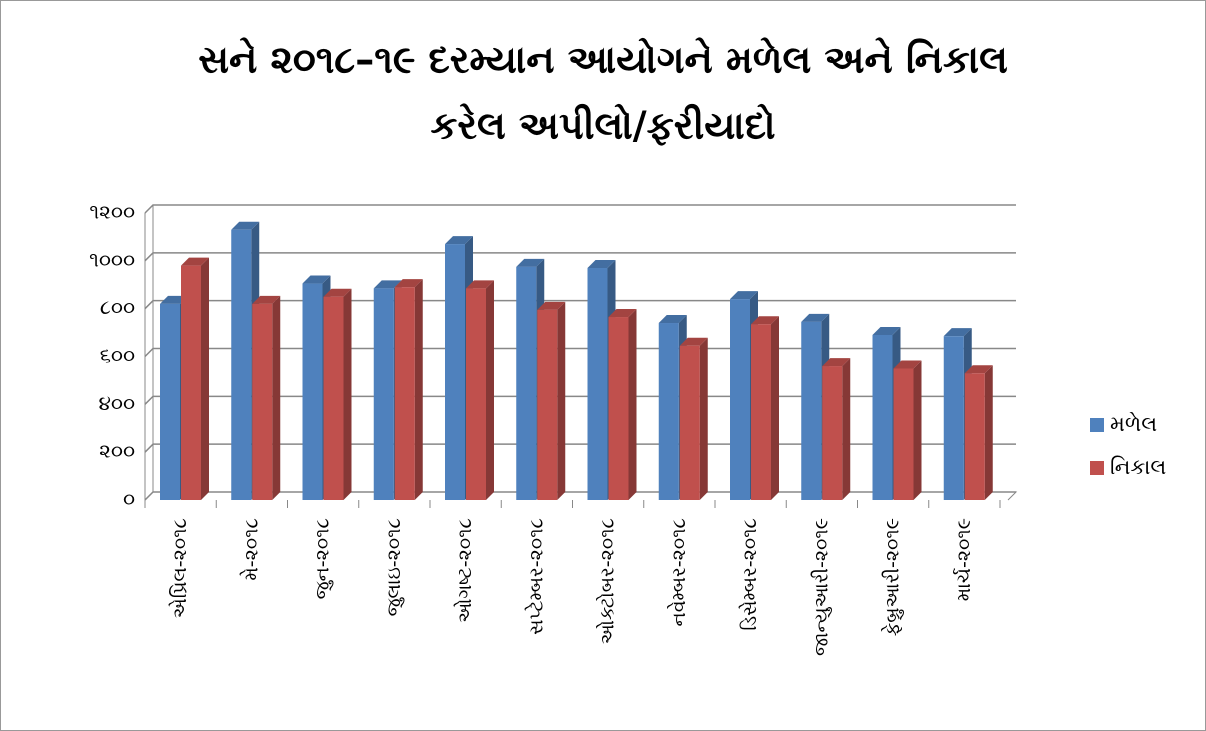 This screenshot has width=1206, height=731. What do you see at coordinates (251, 549) in the screenshot?
I see `x-tick-label: મે-૨૦૧૮` at bounding box center [251, 549].